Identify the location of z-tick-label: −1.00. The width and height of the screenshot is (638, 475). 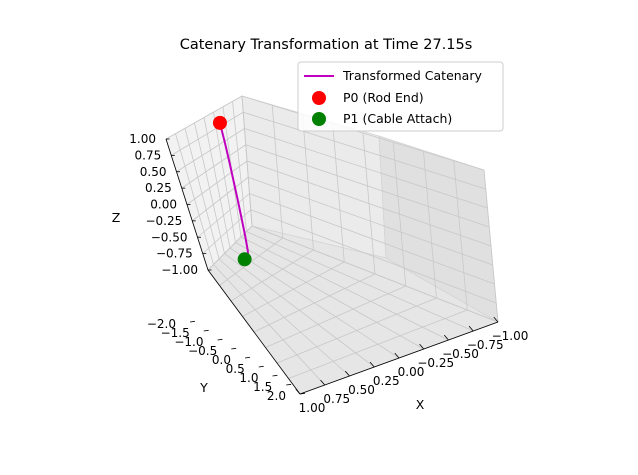
(179, 270).